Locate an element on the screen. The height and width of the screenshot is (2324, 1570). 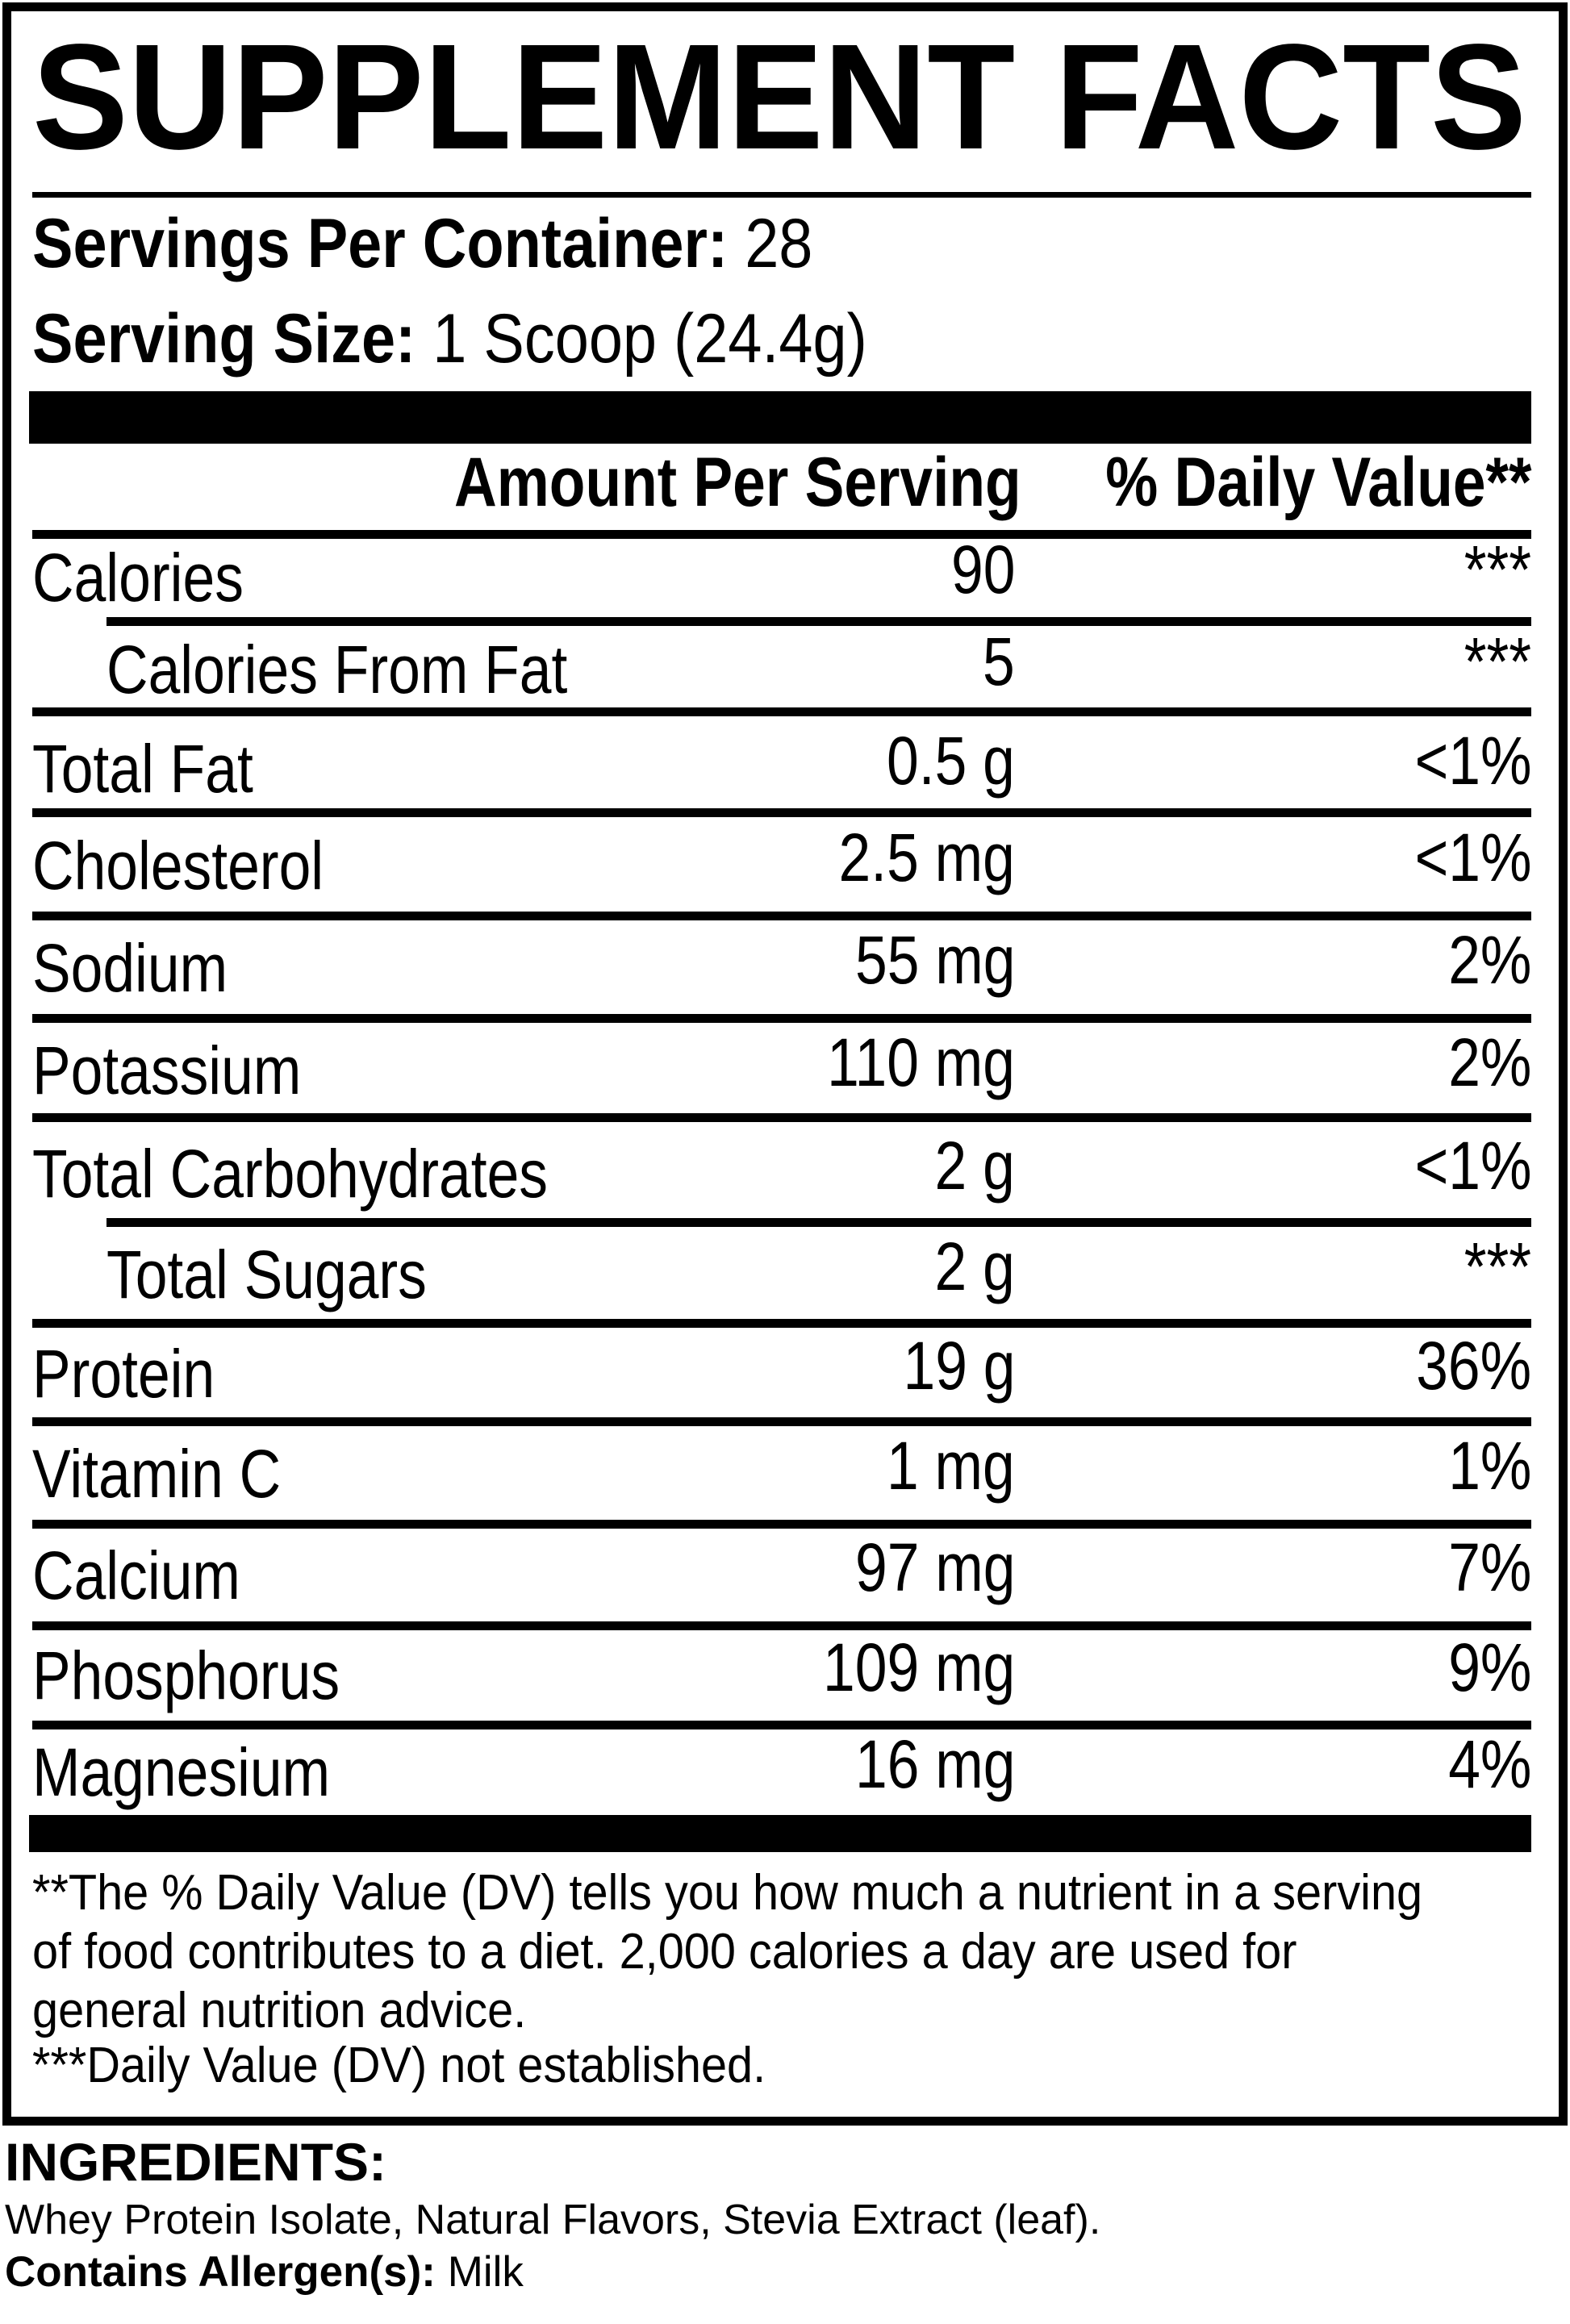
serving-size-line: Serving Size: 1 Scoop (24.4g) is located at coordinates (507, 338).